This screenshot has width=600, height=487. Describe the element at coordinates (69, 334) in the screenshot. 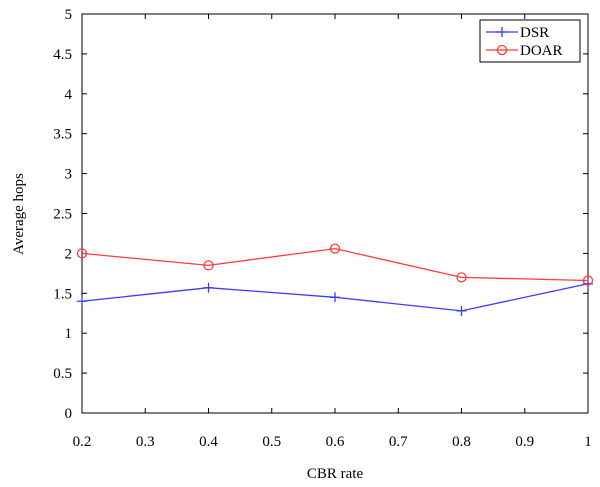

I see `y-tick-label: 1` at that location.